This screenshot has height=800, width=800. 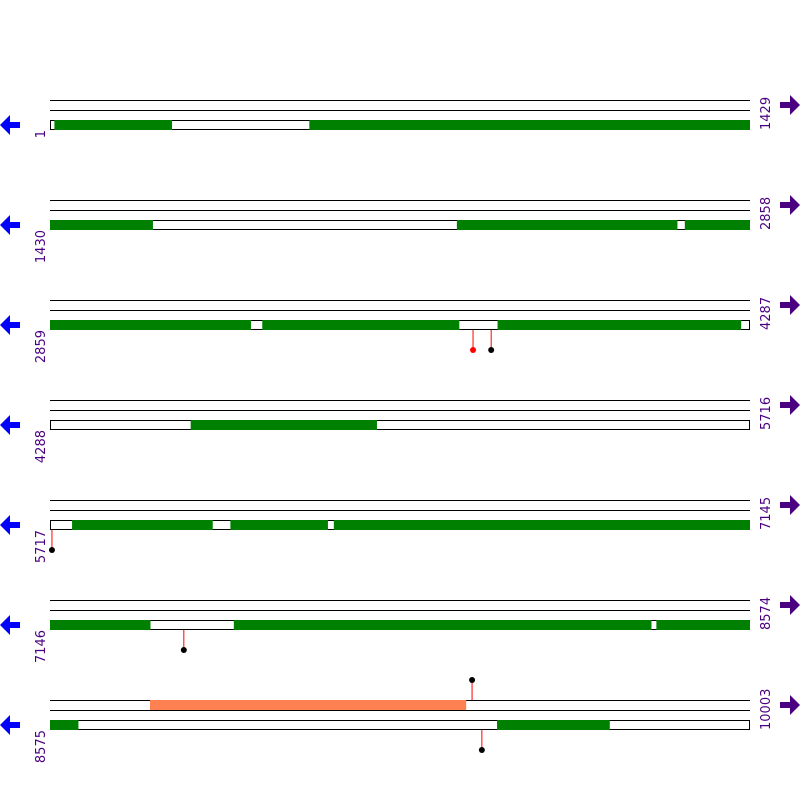 I want to click on row-end-label: 8574, so click(x=766, y=613).